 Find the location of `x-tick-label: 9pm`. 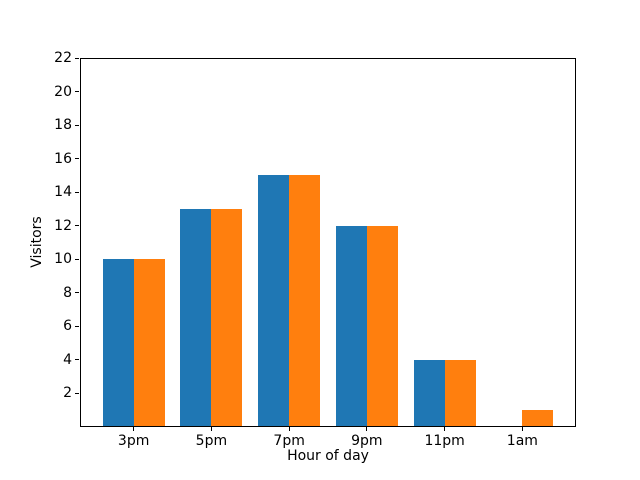

x-tick-label: 9pm is located at coordinates (367, 441).